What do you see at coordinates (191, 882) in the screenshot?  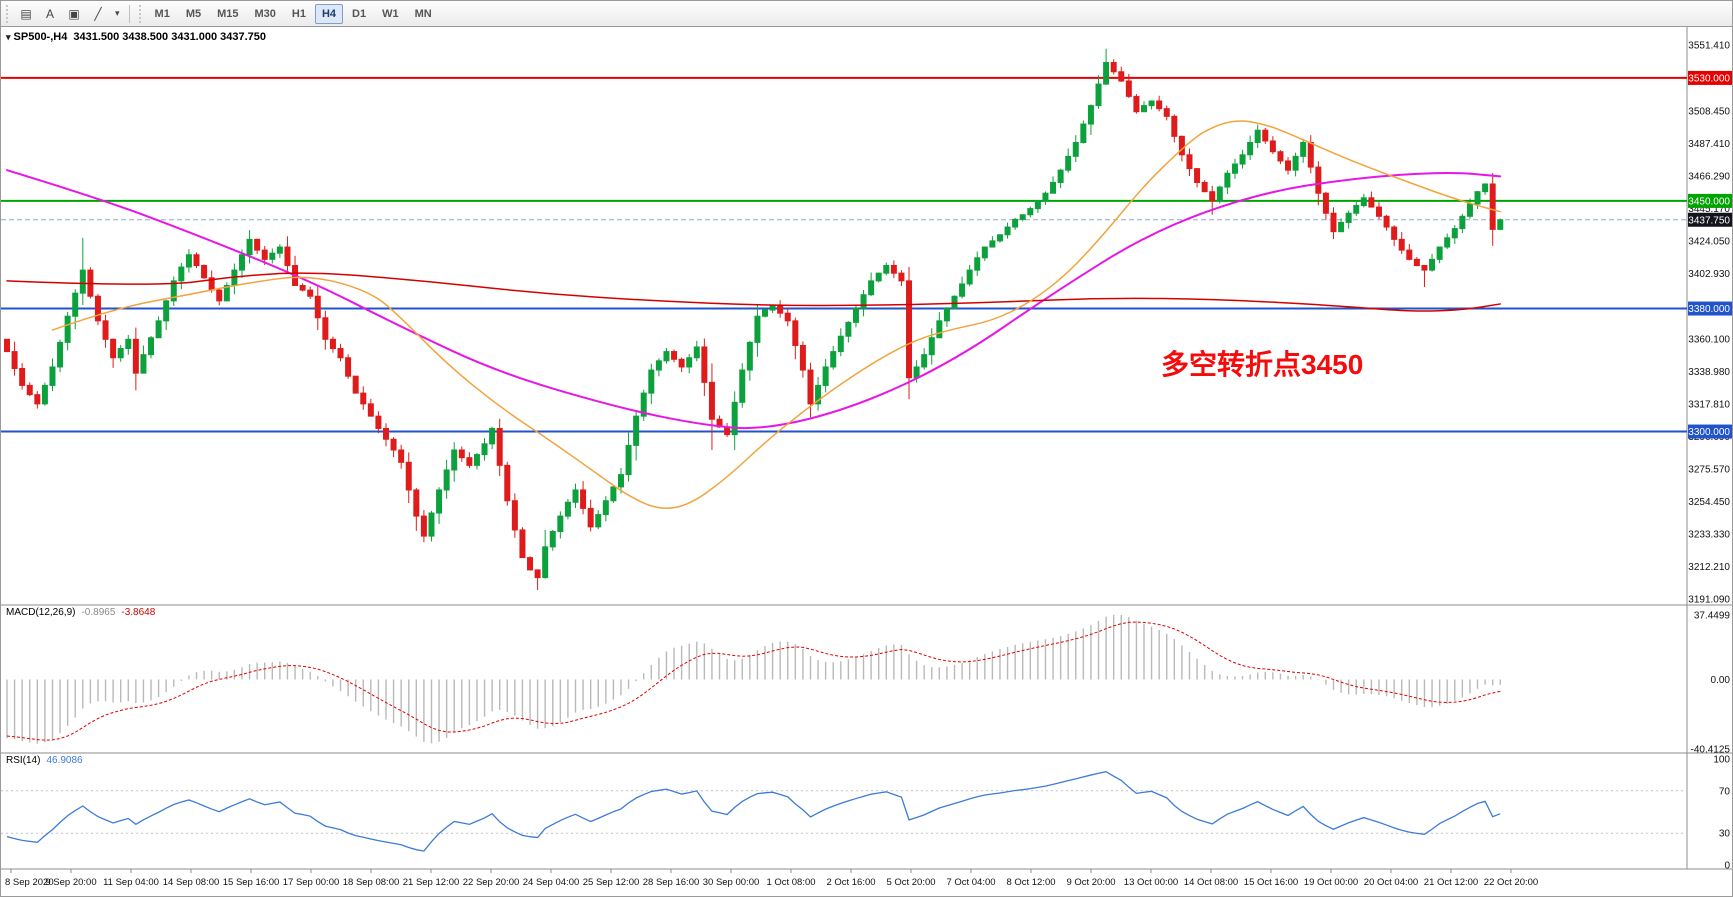 I see `time-axis-label: 14 Sep 08:00` at bounding box center [191, 882].